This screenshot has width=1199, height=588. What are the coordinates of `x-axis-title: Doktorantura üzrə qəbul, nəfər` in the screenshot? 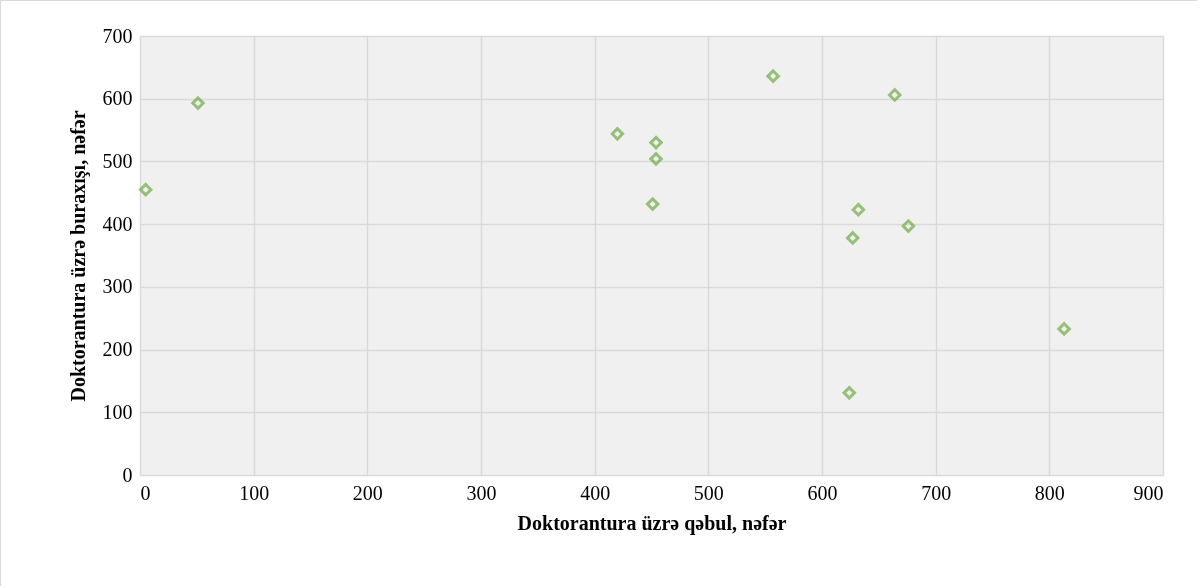 It's located at (652, 523).